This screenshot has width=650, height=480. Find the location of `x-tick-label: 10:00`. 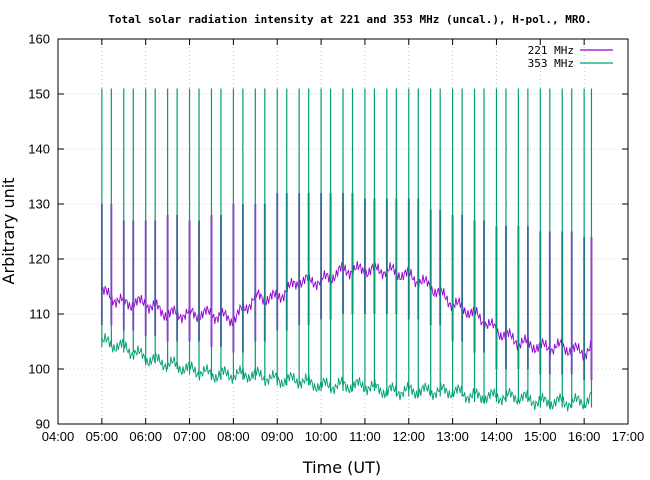

x-tick-label: 10:00 is located at coordinates (321, 436).